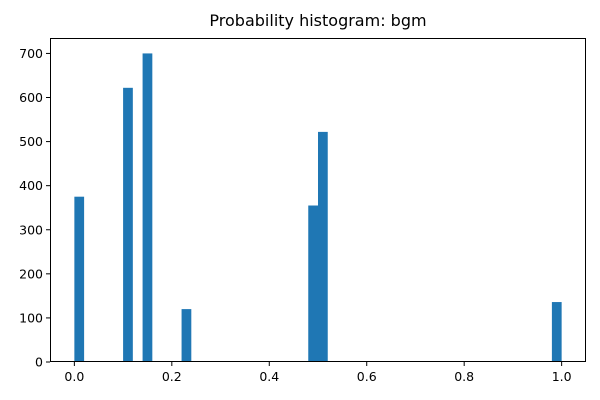 The height and width of the screenshot is (400, 600). Describe the element at coordinates (172, 376) in the screenshot. I see `x-tick-label: 0.2` at that location.